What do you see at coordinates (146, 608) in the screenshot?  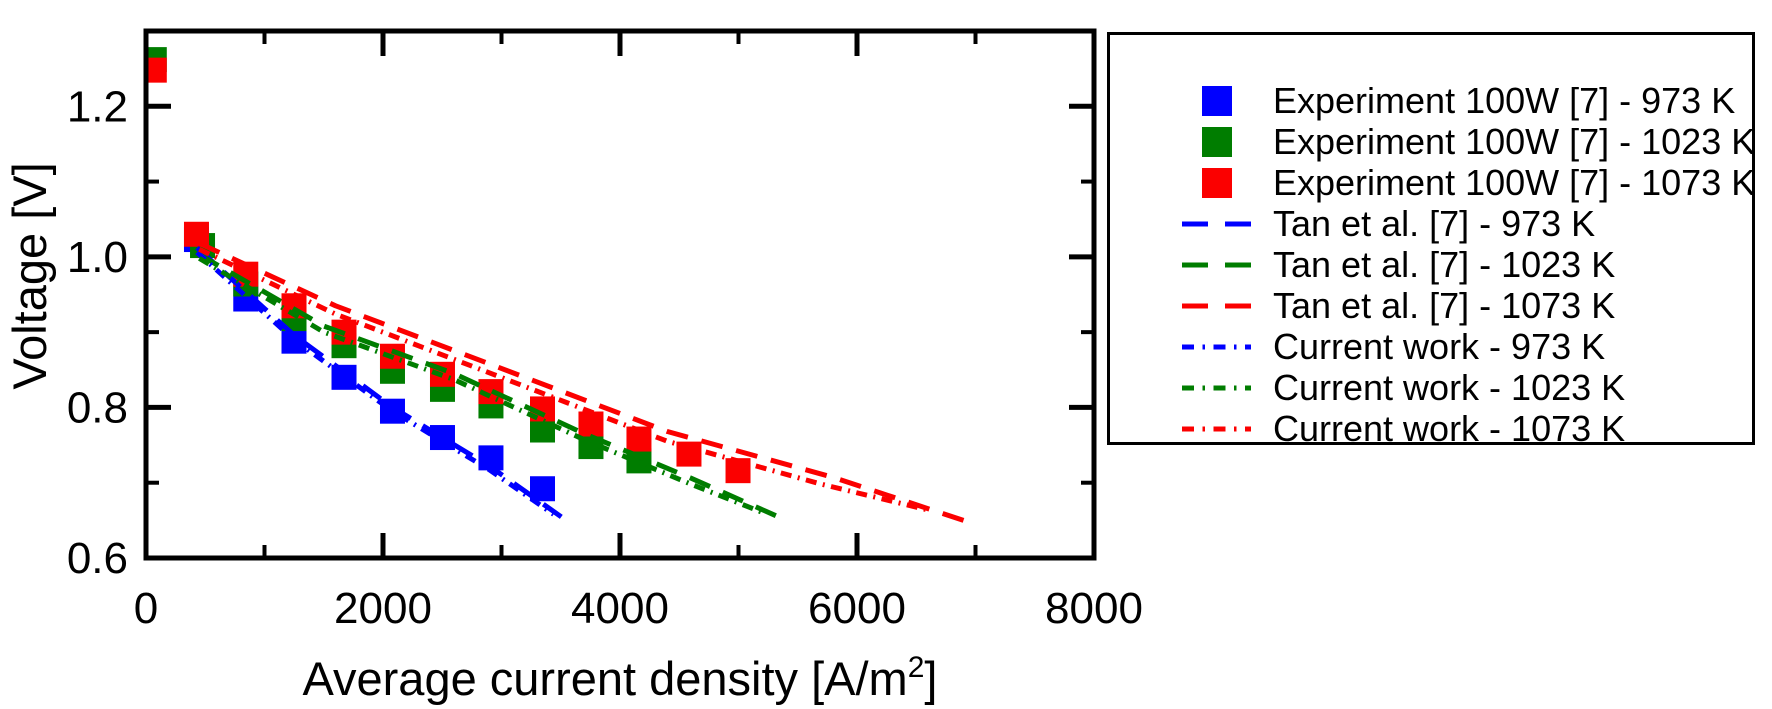 I see `x-tick-label: 0` at bounding box center [146, 608].